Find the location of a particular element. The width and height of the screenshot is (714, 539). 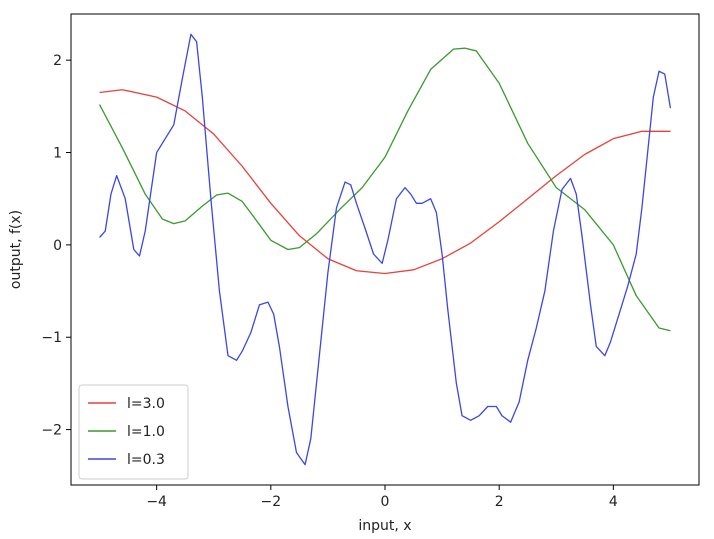

x-tick-label: 2 is located at coordinates (499, 502).